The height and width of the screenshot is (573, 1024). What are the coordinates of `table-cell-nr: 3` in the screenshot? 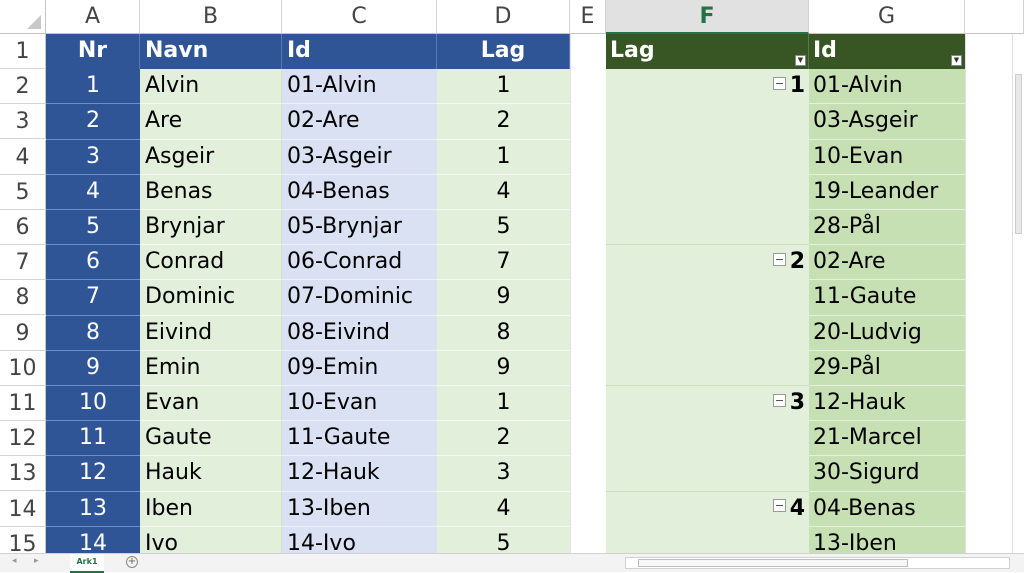 It's located at (93, 157).